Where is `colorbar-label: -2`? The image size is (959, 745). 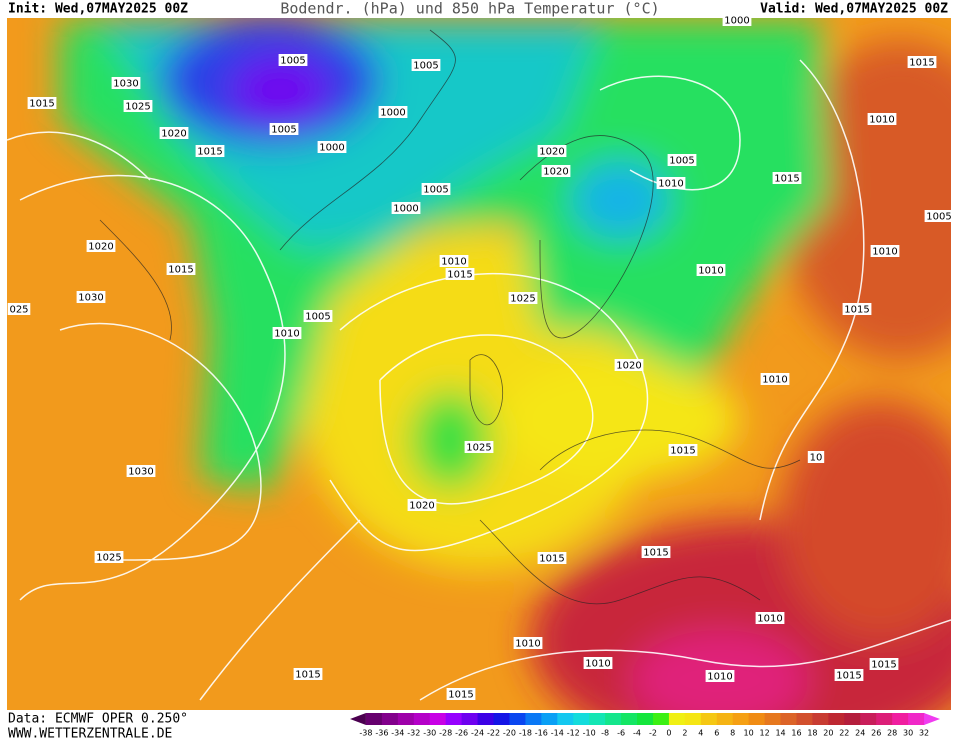 colorbar-label: -2 is located at coordinates (653, 733).